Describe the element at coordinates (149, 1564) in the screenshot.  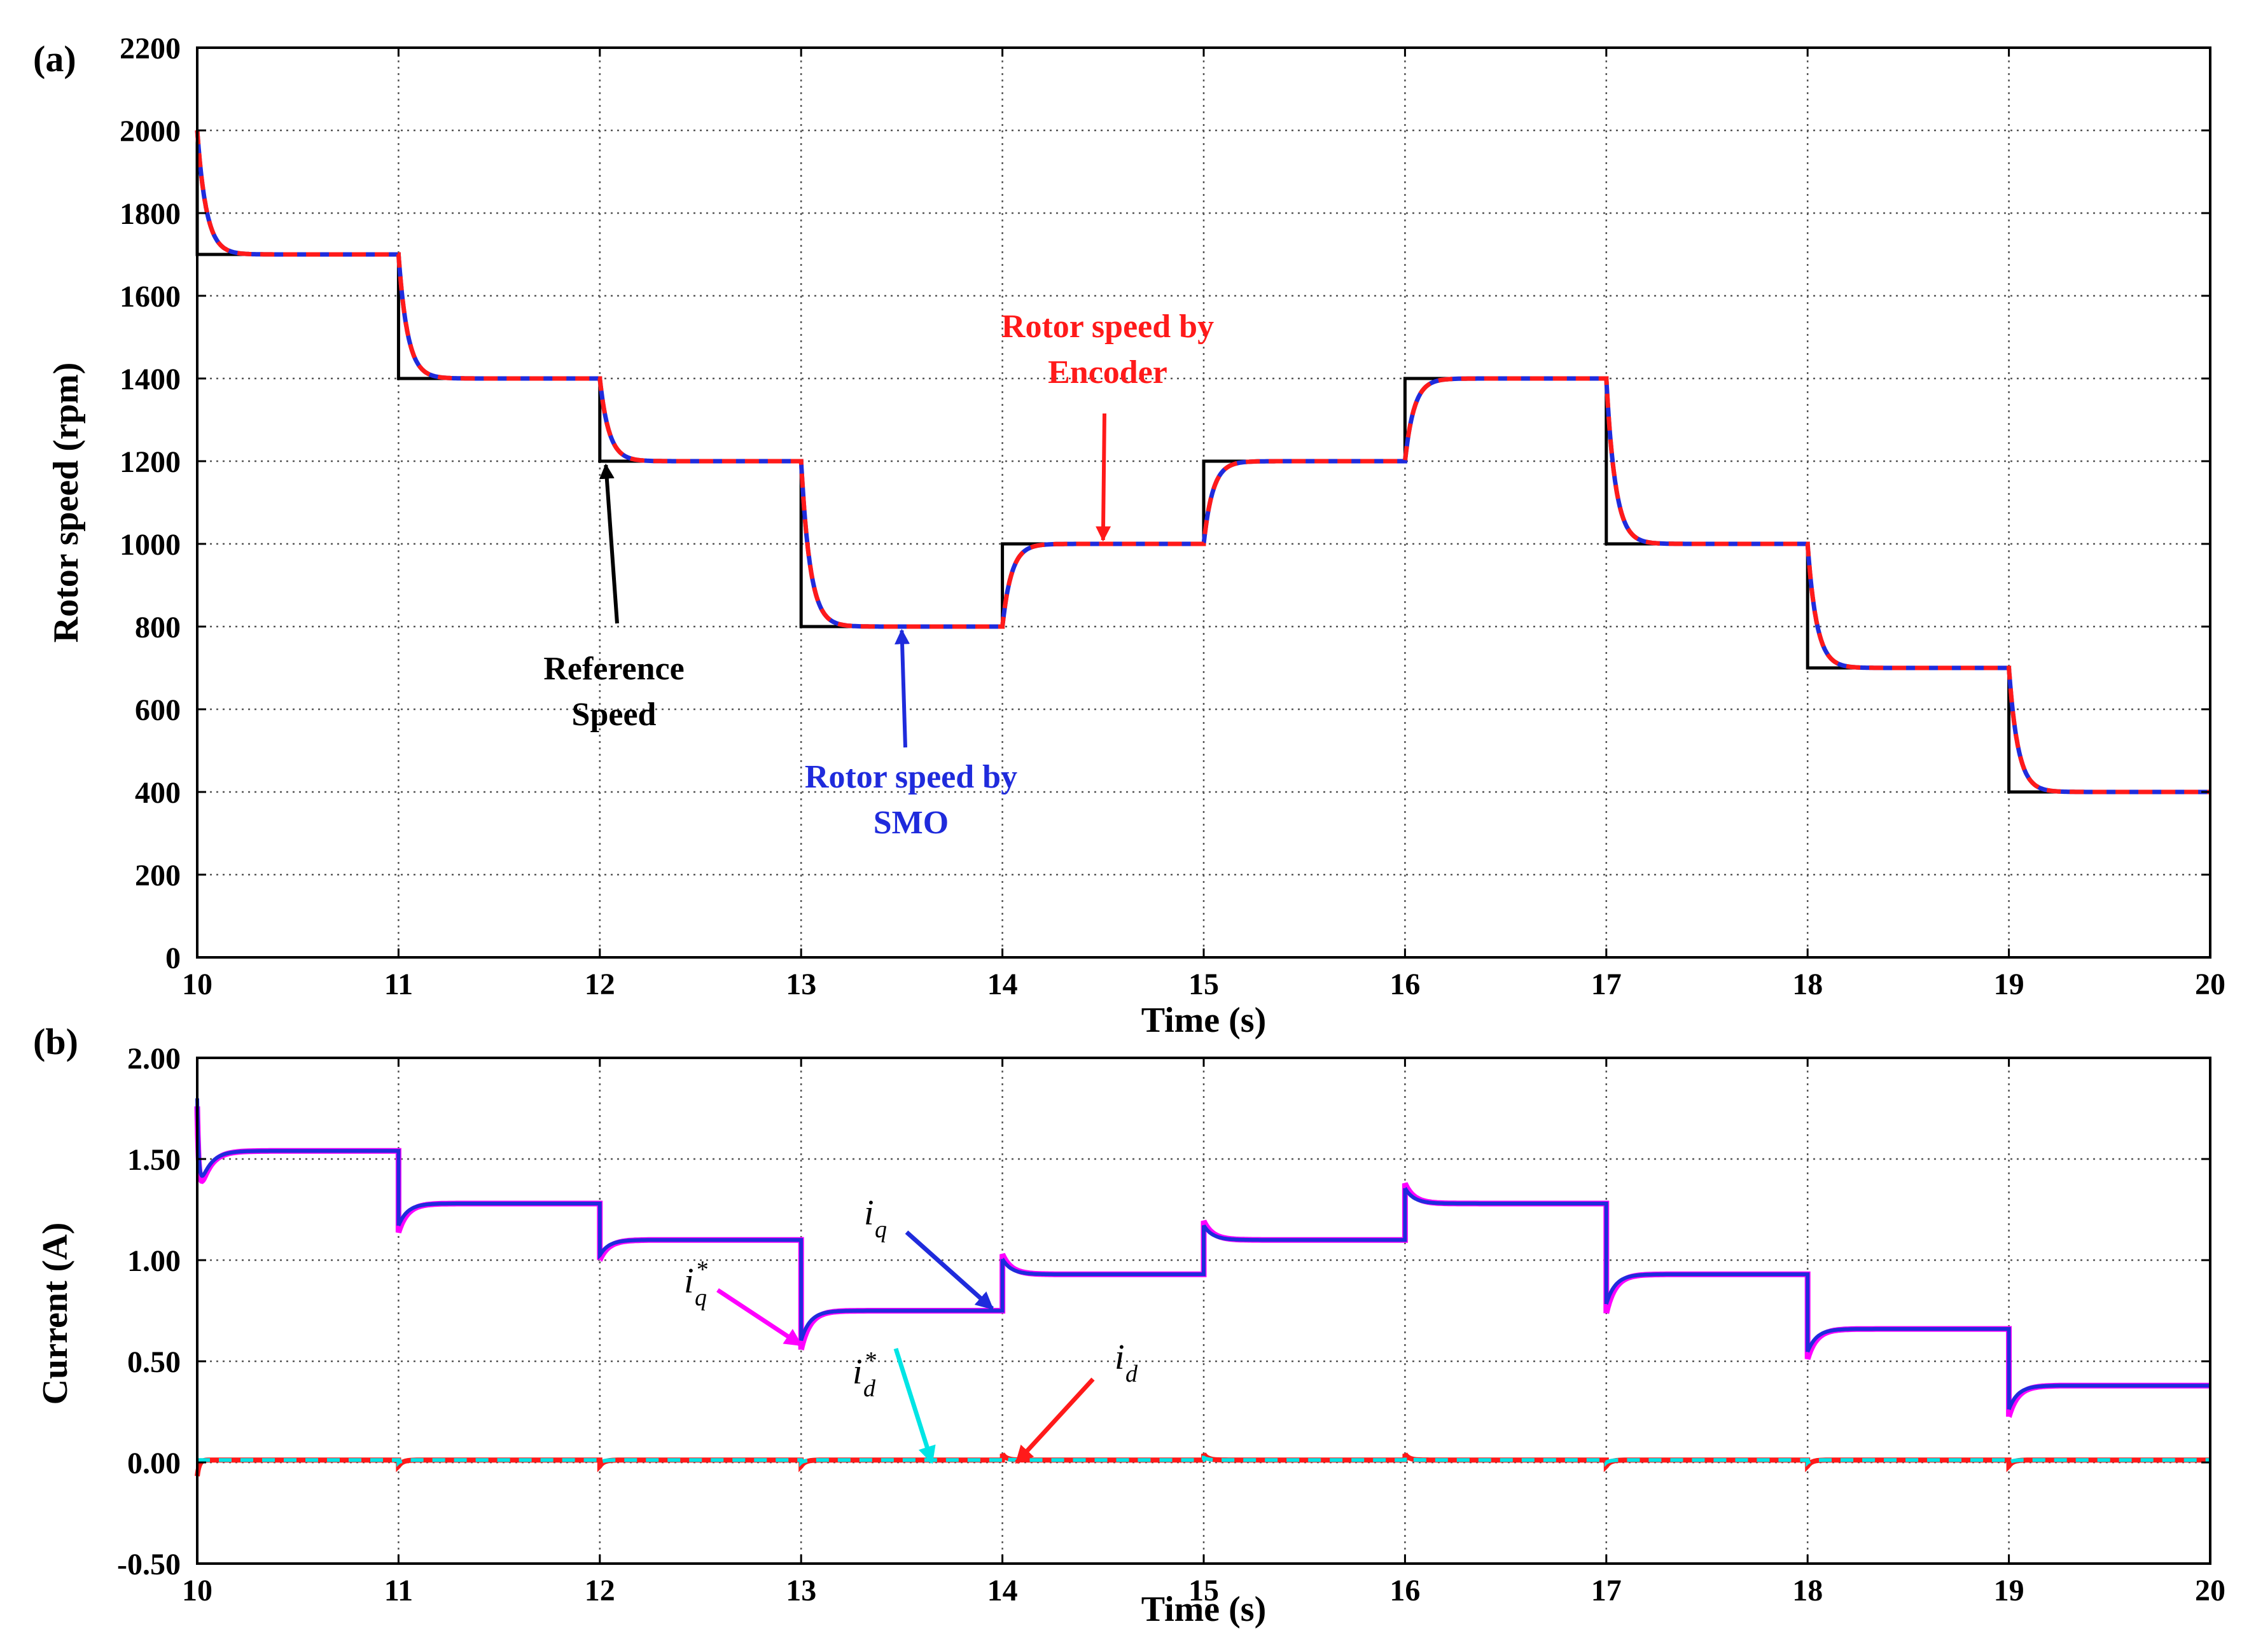
I see `y-tick-label: -0.50` at that location.